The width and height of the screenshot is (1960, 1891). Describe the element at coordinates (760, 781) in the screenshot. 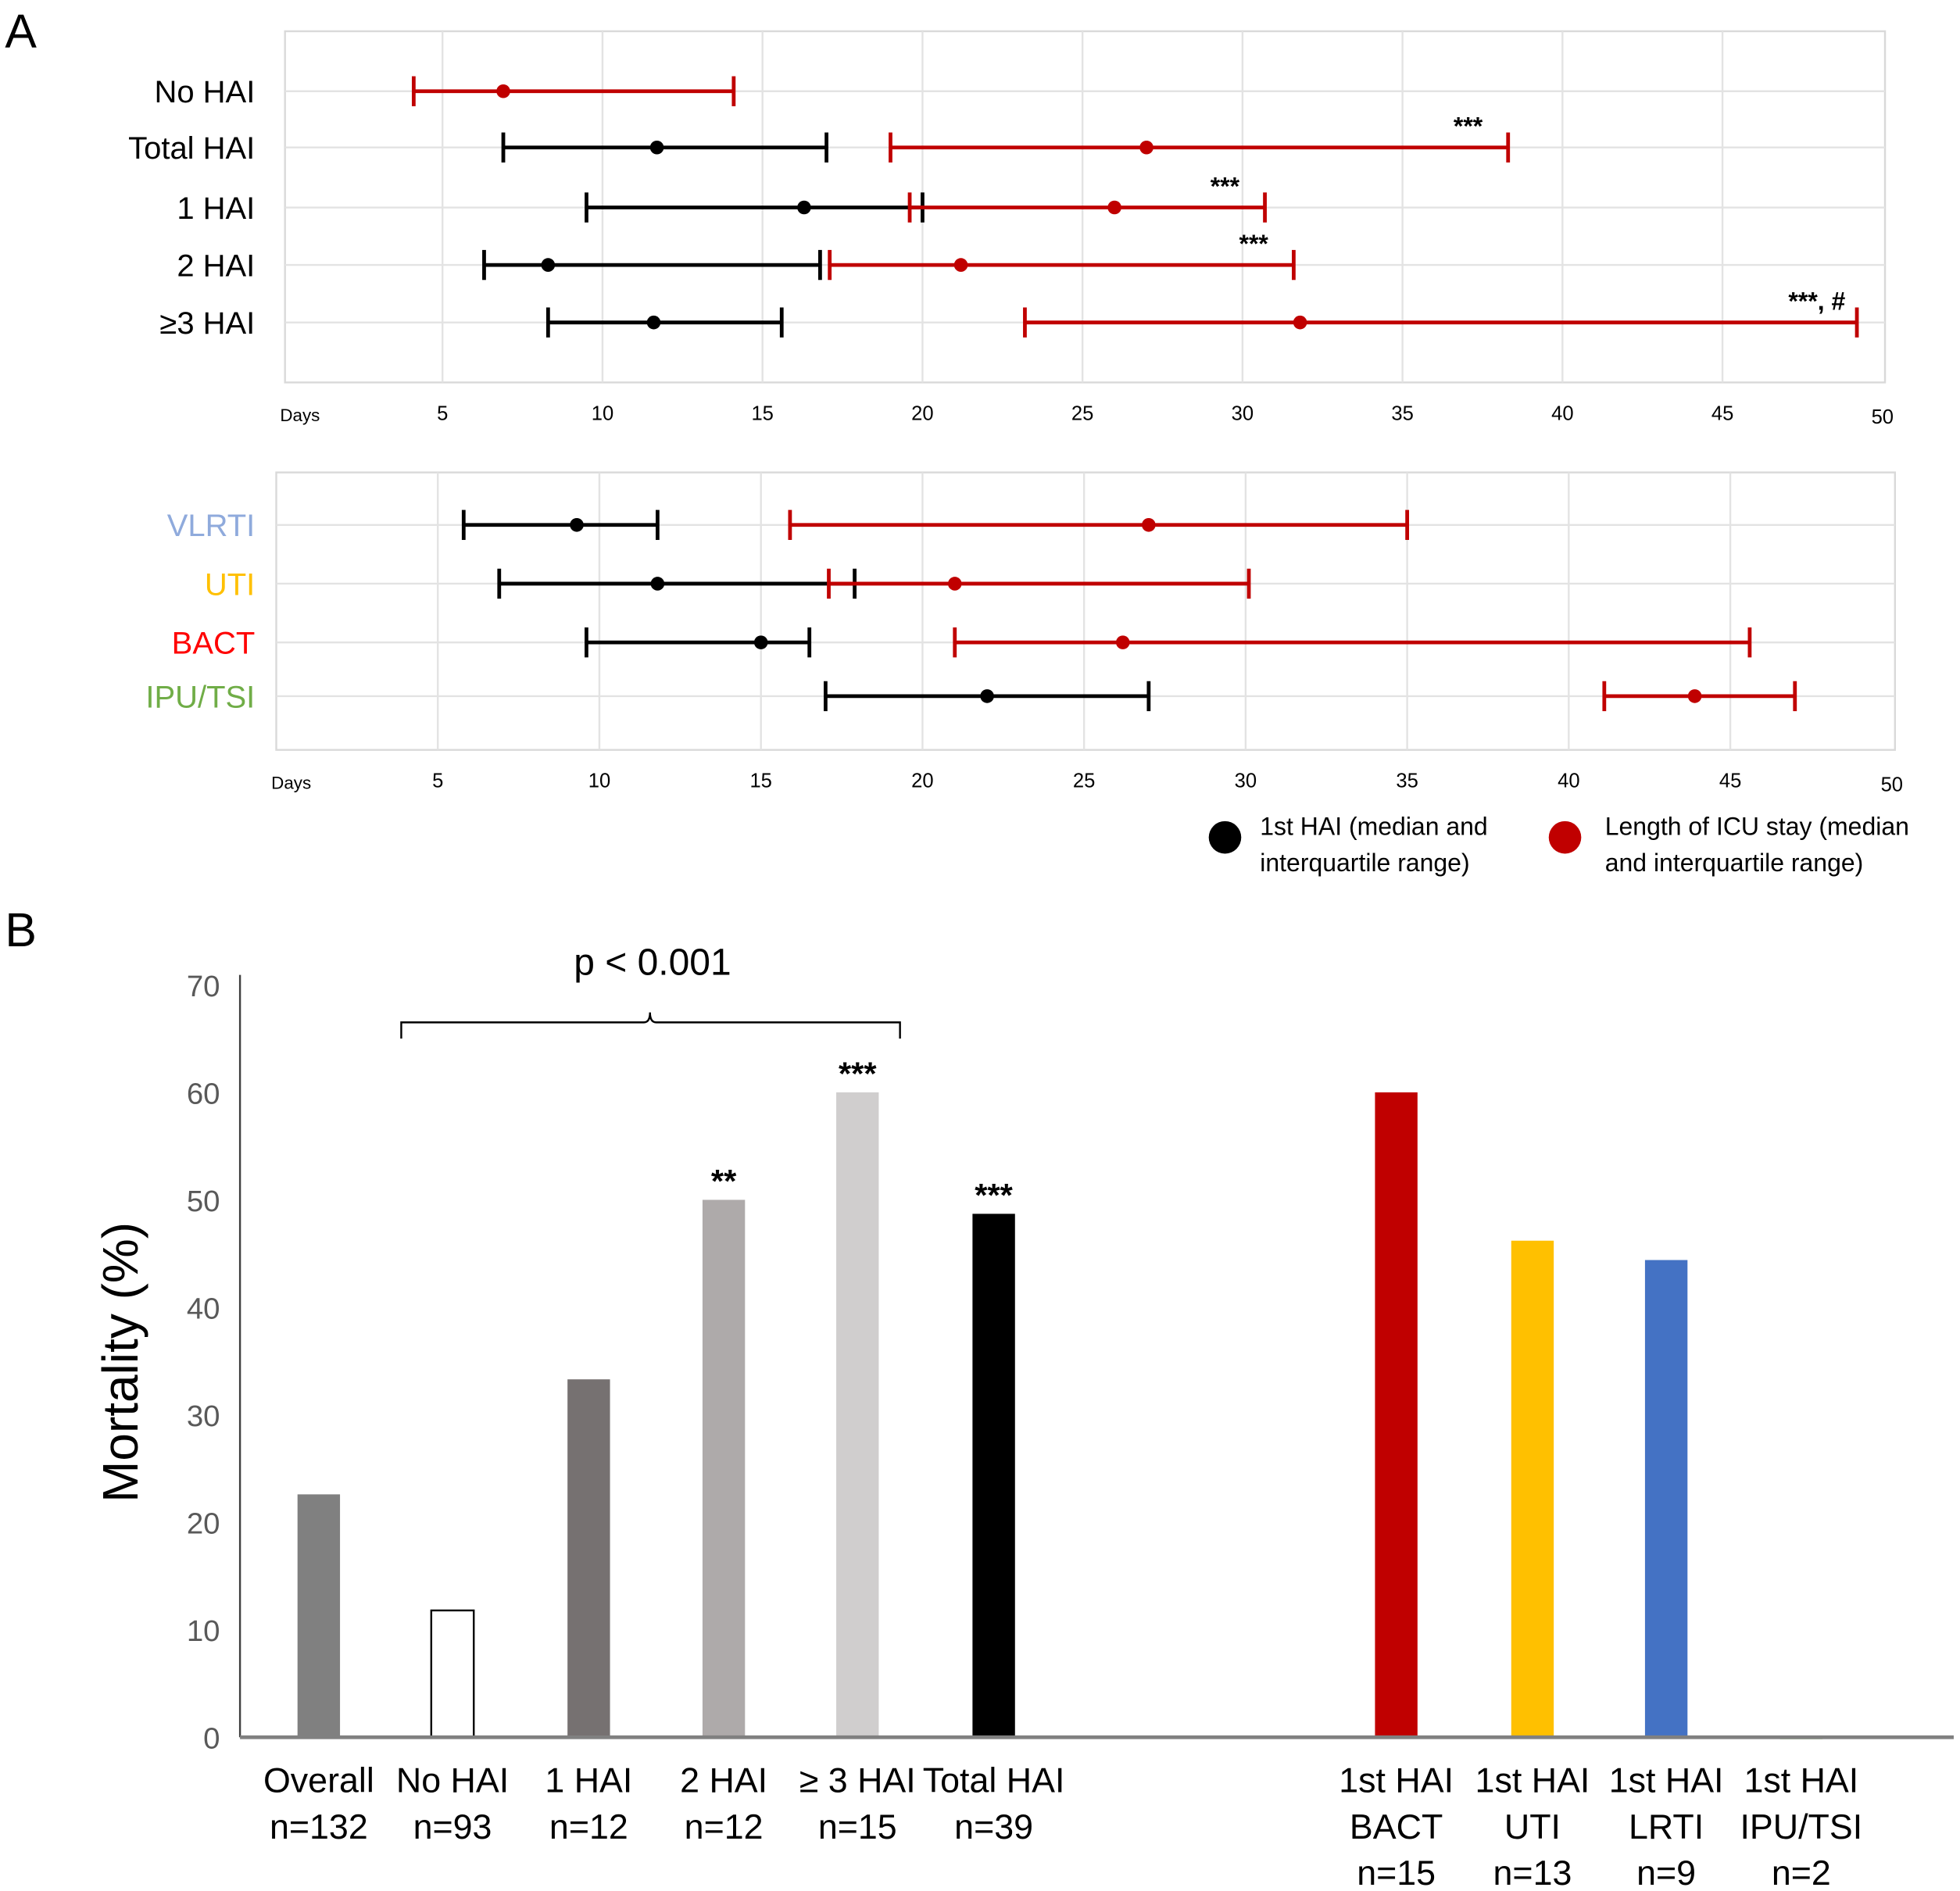

I see `x-tick-label: 15` at that location.